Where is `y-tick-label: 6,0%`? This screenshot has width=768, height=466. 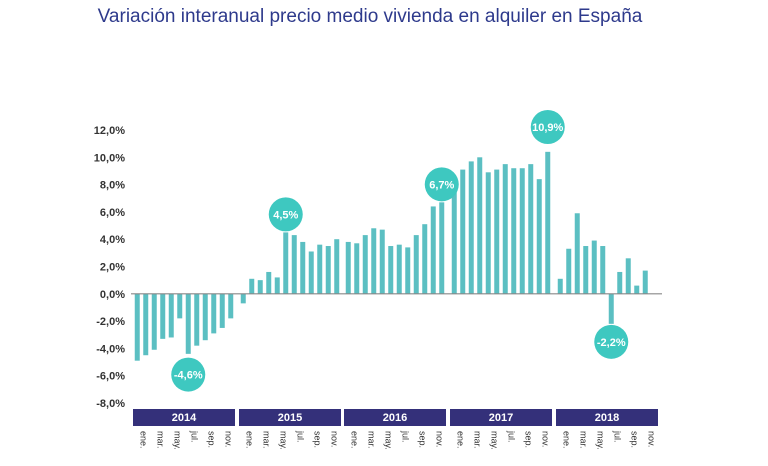 y-tick-label: 6,0% is located at coordinates (112, 213).